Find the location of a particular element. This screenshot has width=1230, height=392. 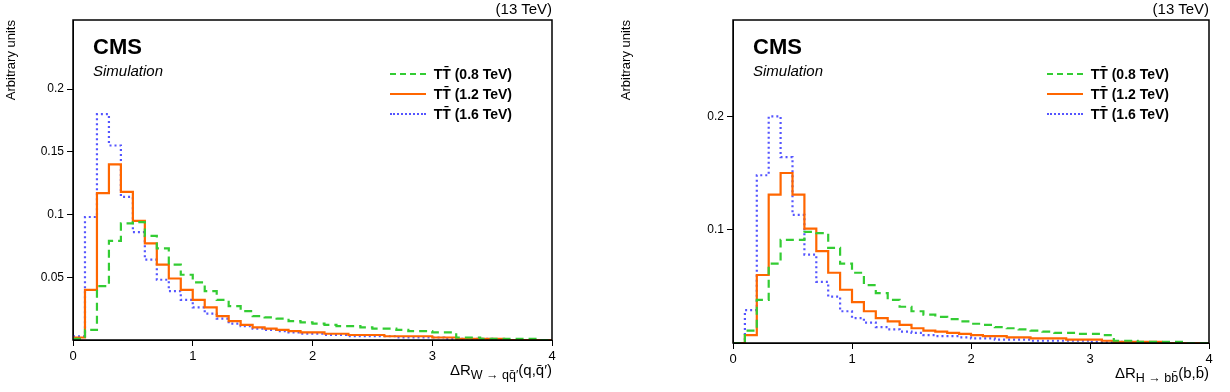

x-axis-title: ΔR$_{H → bb̄}$(b,b̄) is located at coordinates (1161, 375).